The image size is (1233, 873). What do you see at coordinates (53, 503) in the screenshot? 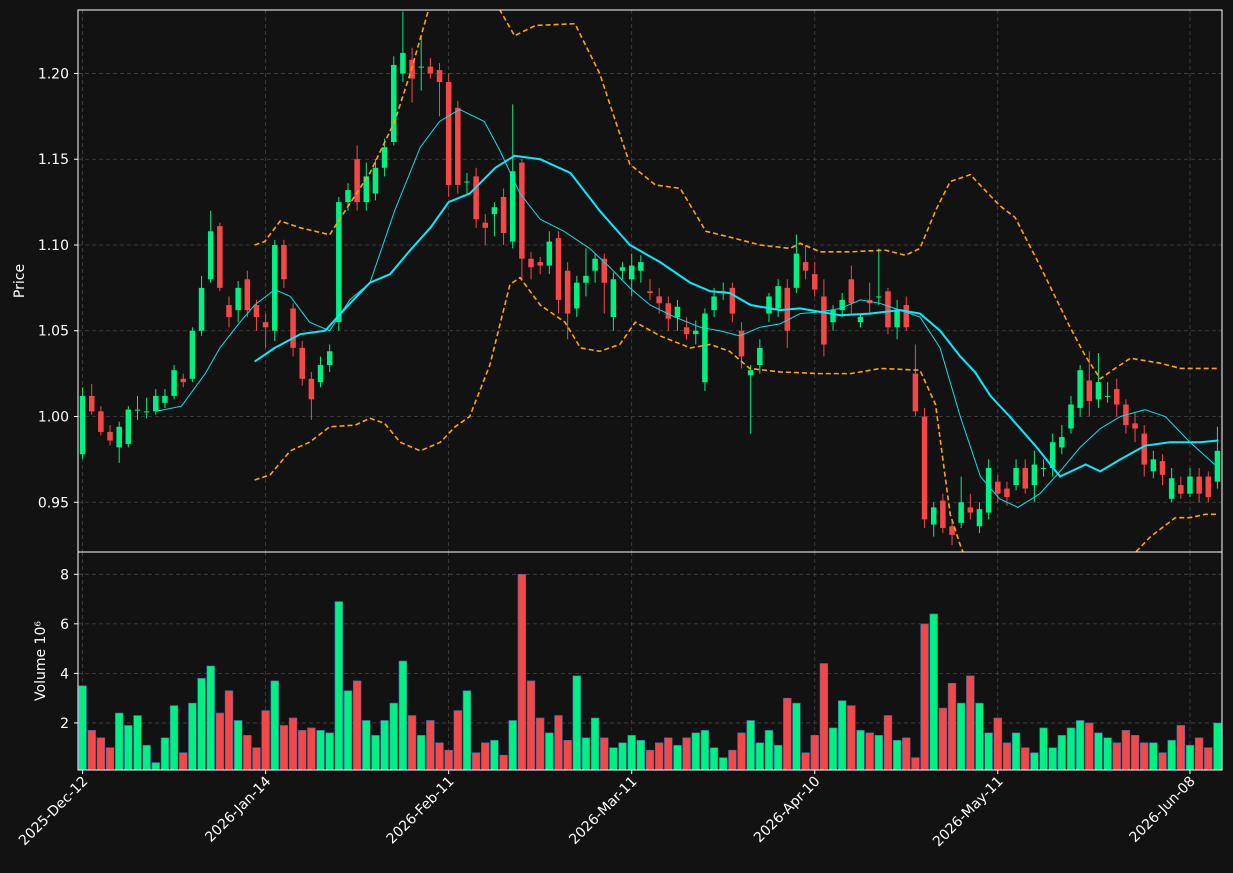
I see `y-tick-label: 0.95` at bounding box center [53, 503].